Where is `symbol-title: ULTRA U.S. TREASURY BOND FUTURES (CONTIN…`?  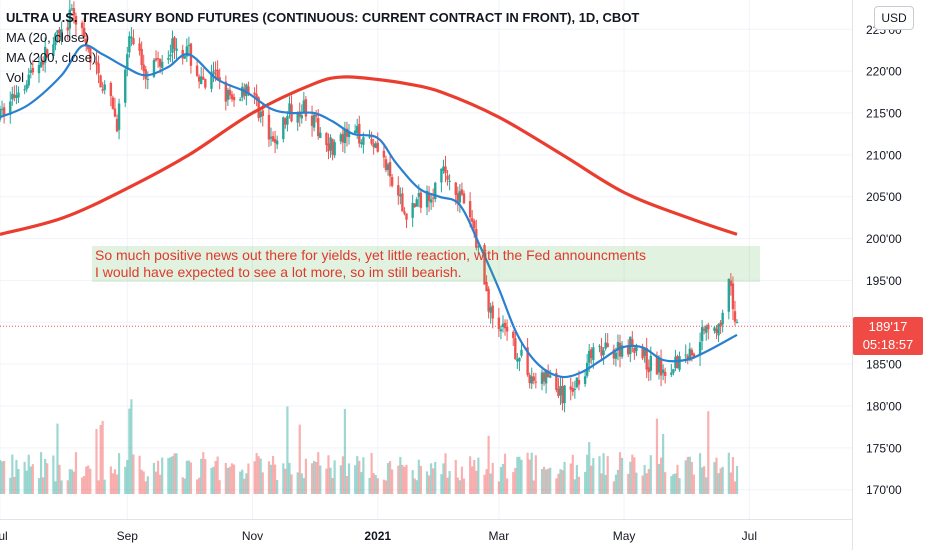 symbol-title: ULTRA U.S. TREASURY BOND FUTURES (CONTIN… is located at coordinates (323, 17).